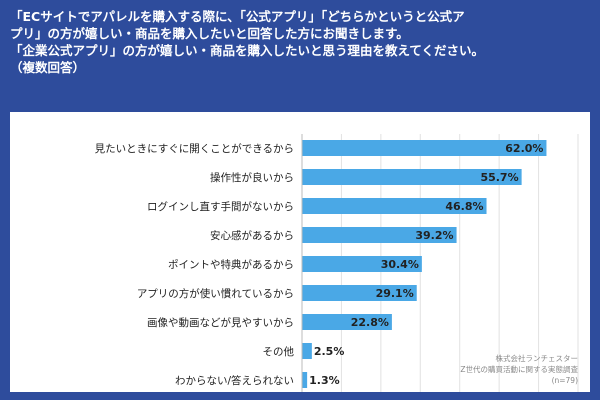 Image resolution: width=600 pixels, height=400 pixels. I want to click on category-label: ポイントや特典があるから, so click(231, 264).